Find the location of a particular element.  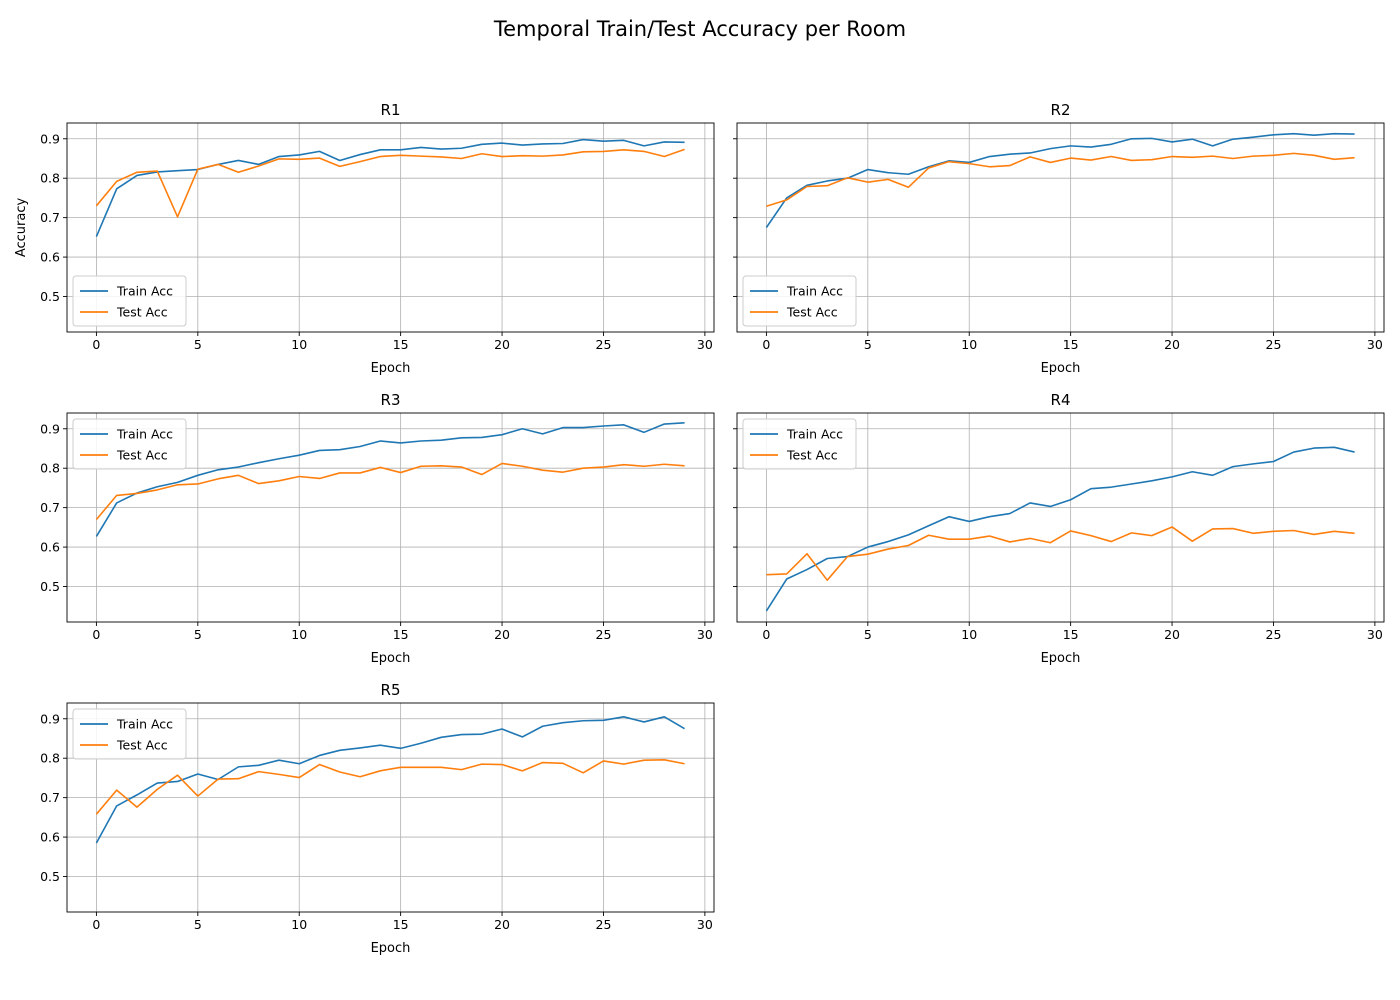

panel-title-r1: R1 is located at coordinates (391, 110).